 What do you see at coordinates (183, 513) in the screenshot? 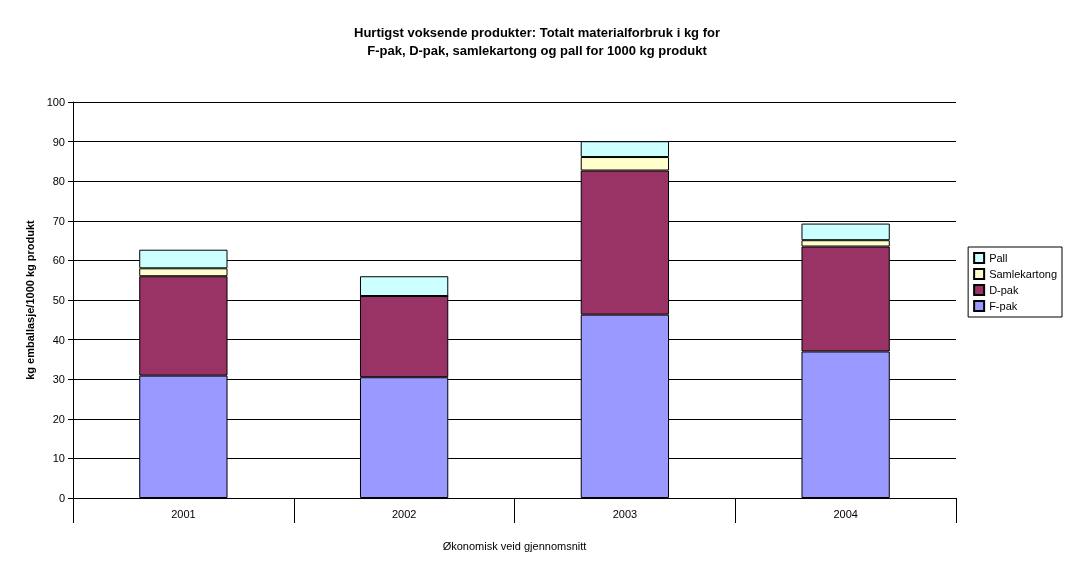
I see `x-tick-label: 2001` at bounding box center [183, 513].